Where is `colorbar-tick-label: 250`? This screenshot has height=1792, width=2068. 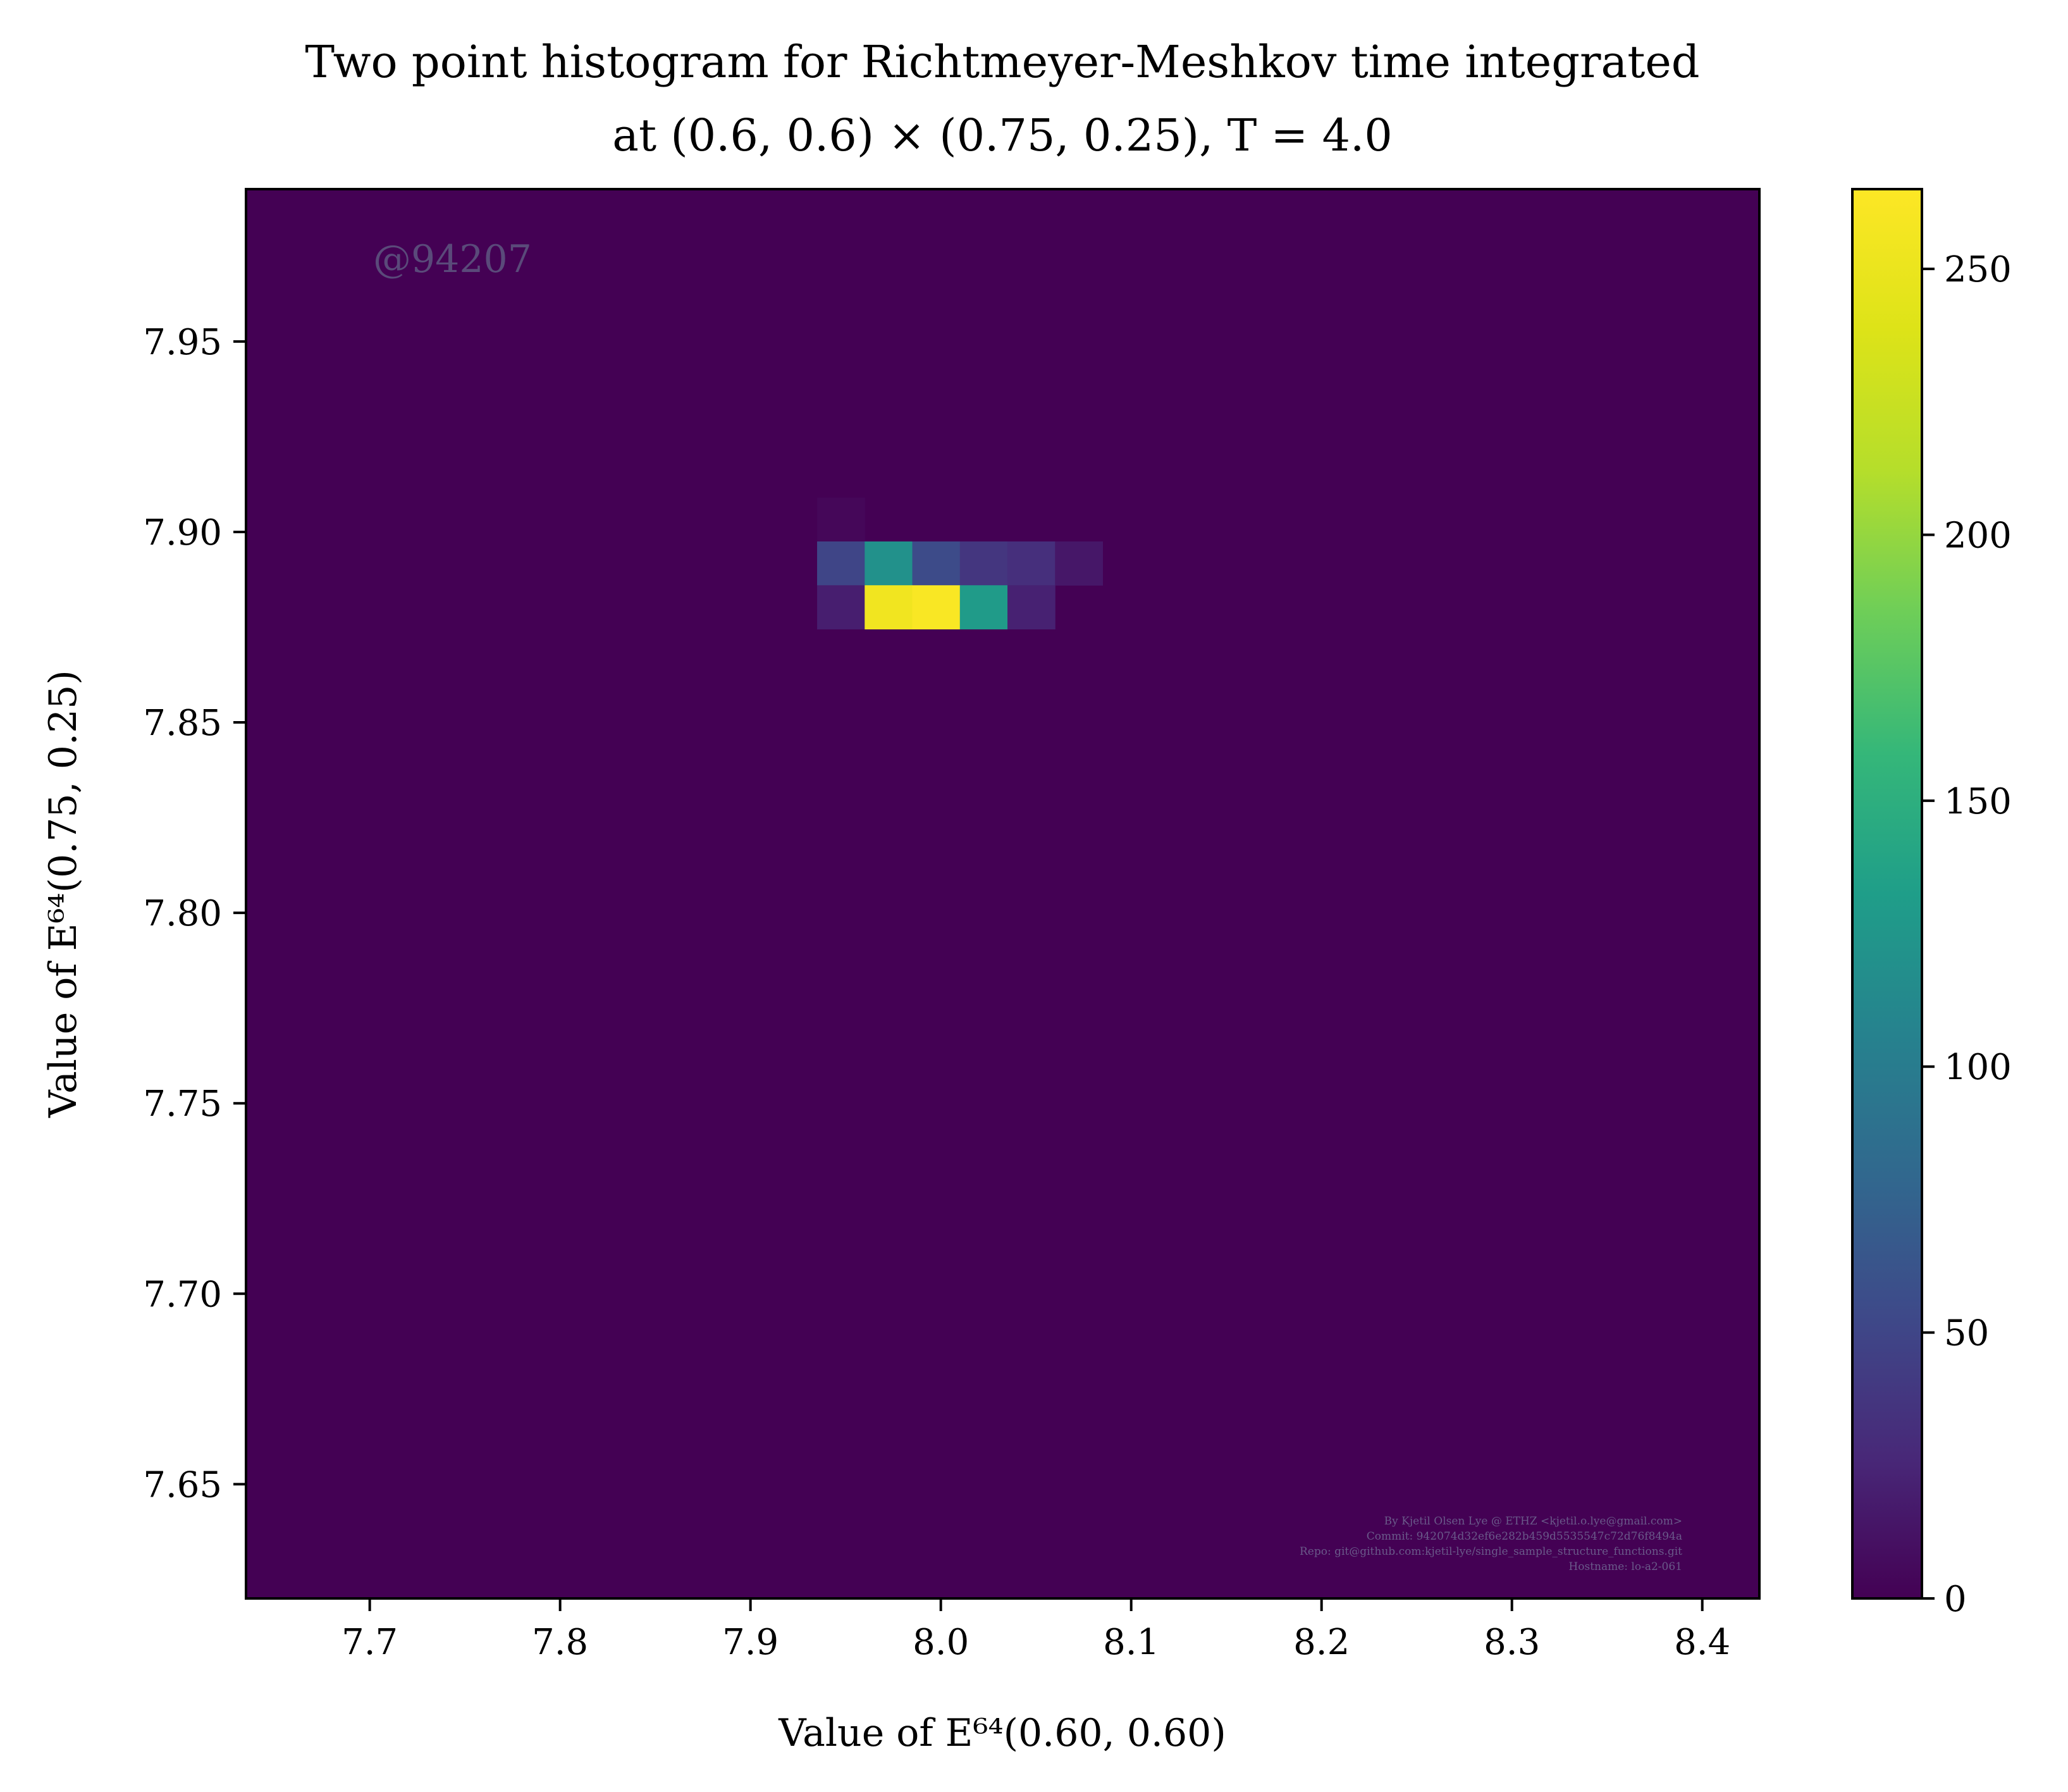
colorbar-tick-label: 250 is located at coordinates (1978, 269).